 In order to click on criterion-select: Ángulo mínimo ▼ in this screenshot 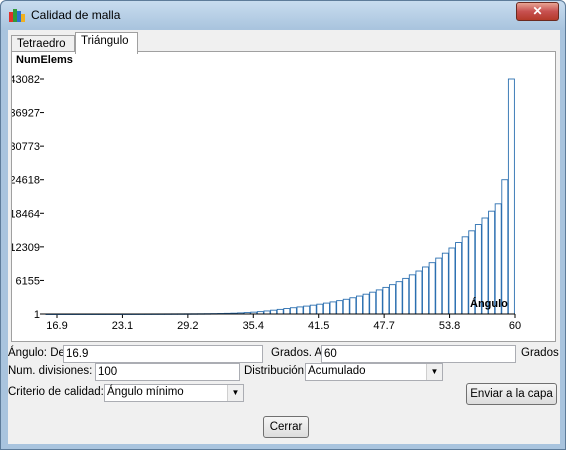, I will do `click(174, 393)`.